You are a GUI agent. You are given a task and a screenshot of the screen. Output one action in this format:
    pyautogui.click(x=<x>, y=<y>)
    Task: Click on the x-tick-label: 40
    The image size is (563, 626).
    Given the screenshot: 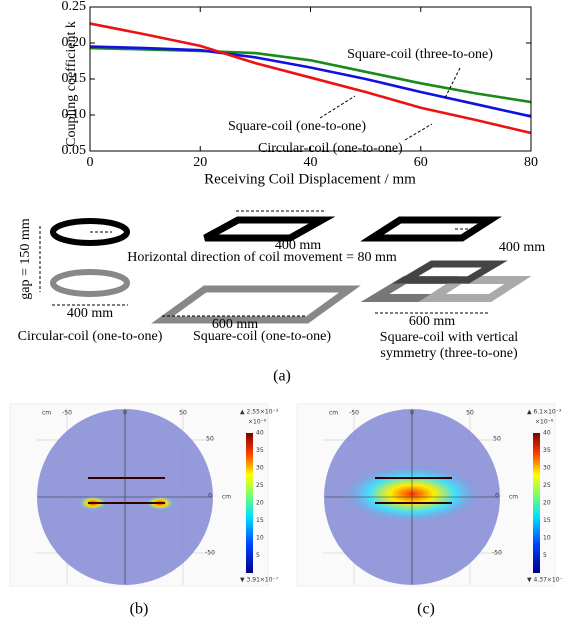 What is the action you would take?
    pyautogui.click(x=311, y=162)
    